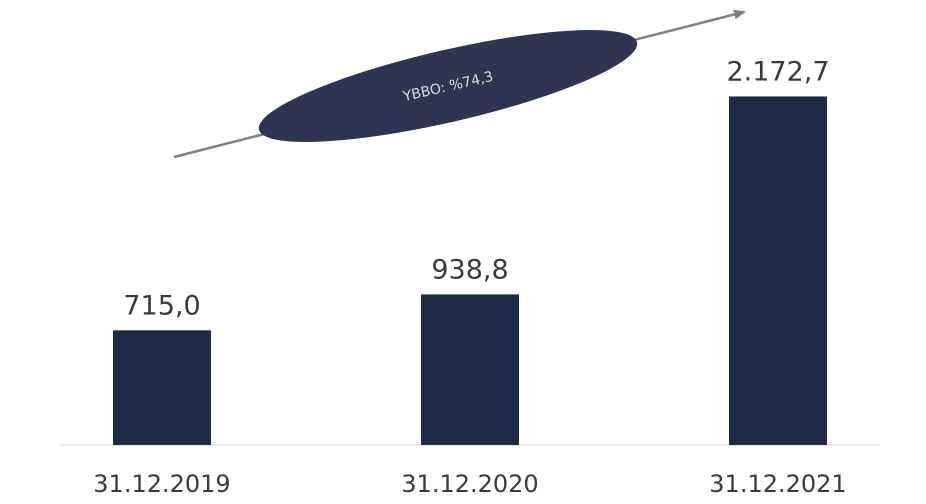  What do you see at coordinates (161, 305) in the screenshot?
I see `value-label: 715,0` at bounding box center [161, 305].